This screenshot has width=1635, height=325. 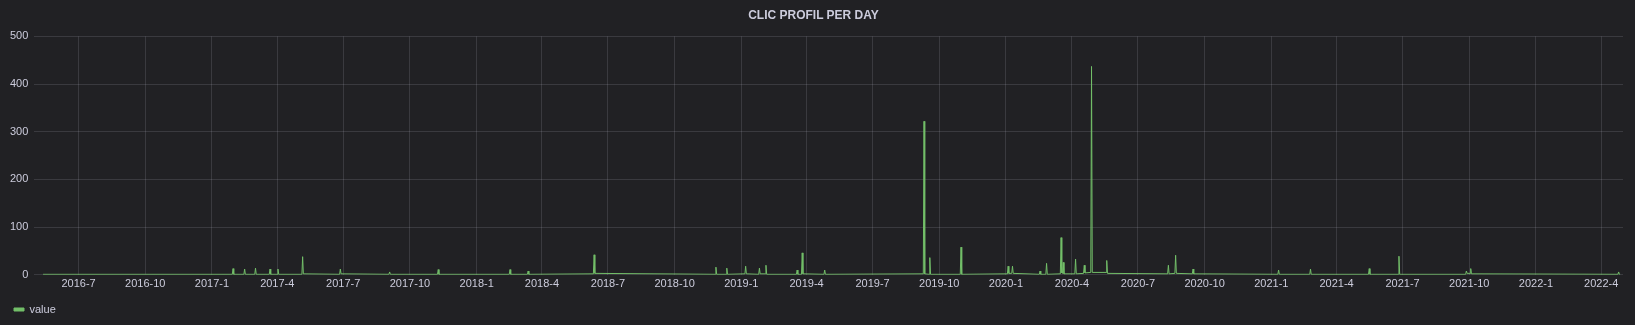 I want to click on x-tick-label: 2021-1, so click(x=1271, y=283).